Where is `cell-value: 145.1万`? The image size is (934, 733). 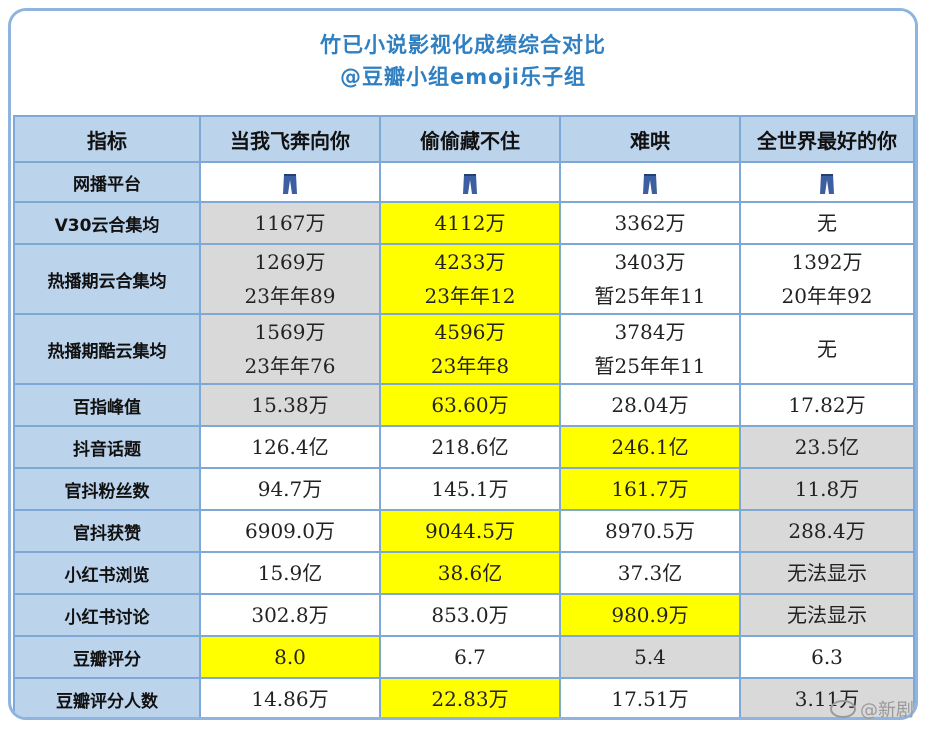
cell-value: 145.1万 is located at coordinates (470, 489).